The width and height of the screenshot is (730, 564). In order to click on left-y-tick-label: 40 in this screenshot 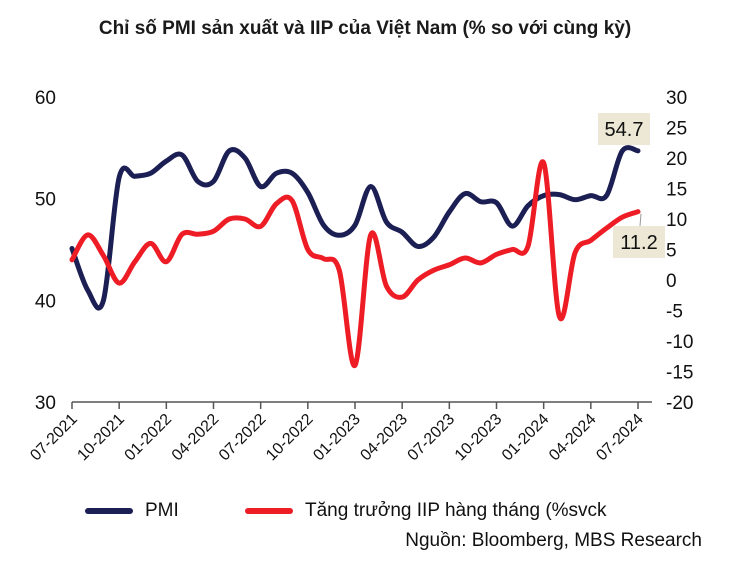, I will do `click(45, 301)`.